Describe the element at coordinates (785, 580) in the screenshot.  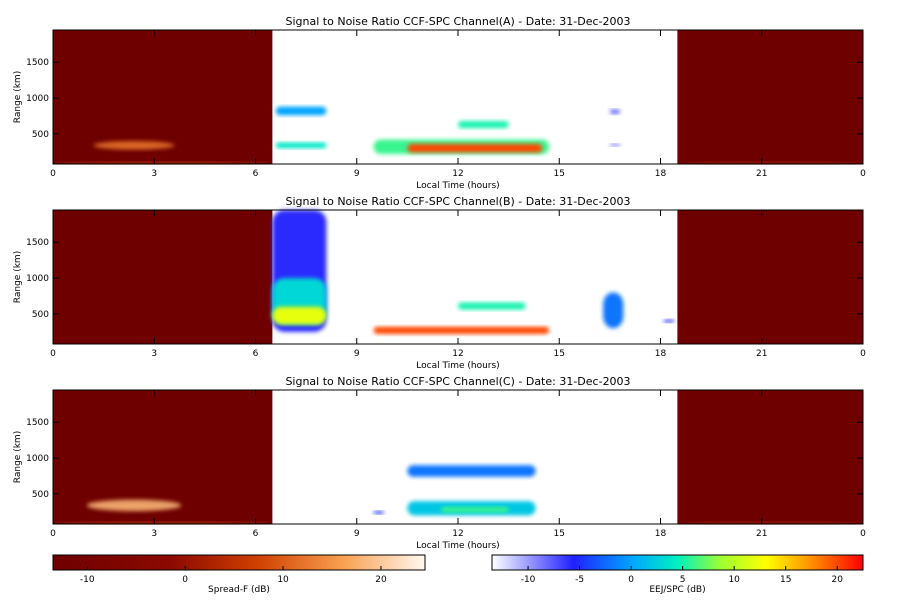
I see `colorbar-tick-label: 15` at that location.